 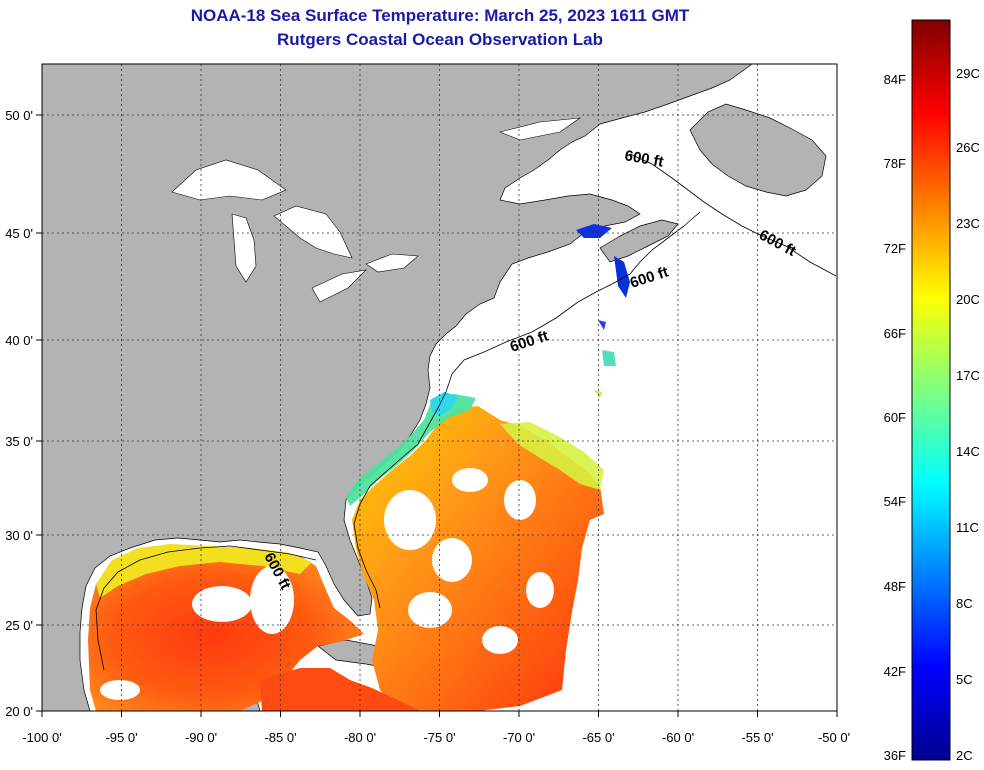 I want to click on lat-label: 30 0', so click(x=19, y=535).